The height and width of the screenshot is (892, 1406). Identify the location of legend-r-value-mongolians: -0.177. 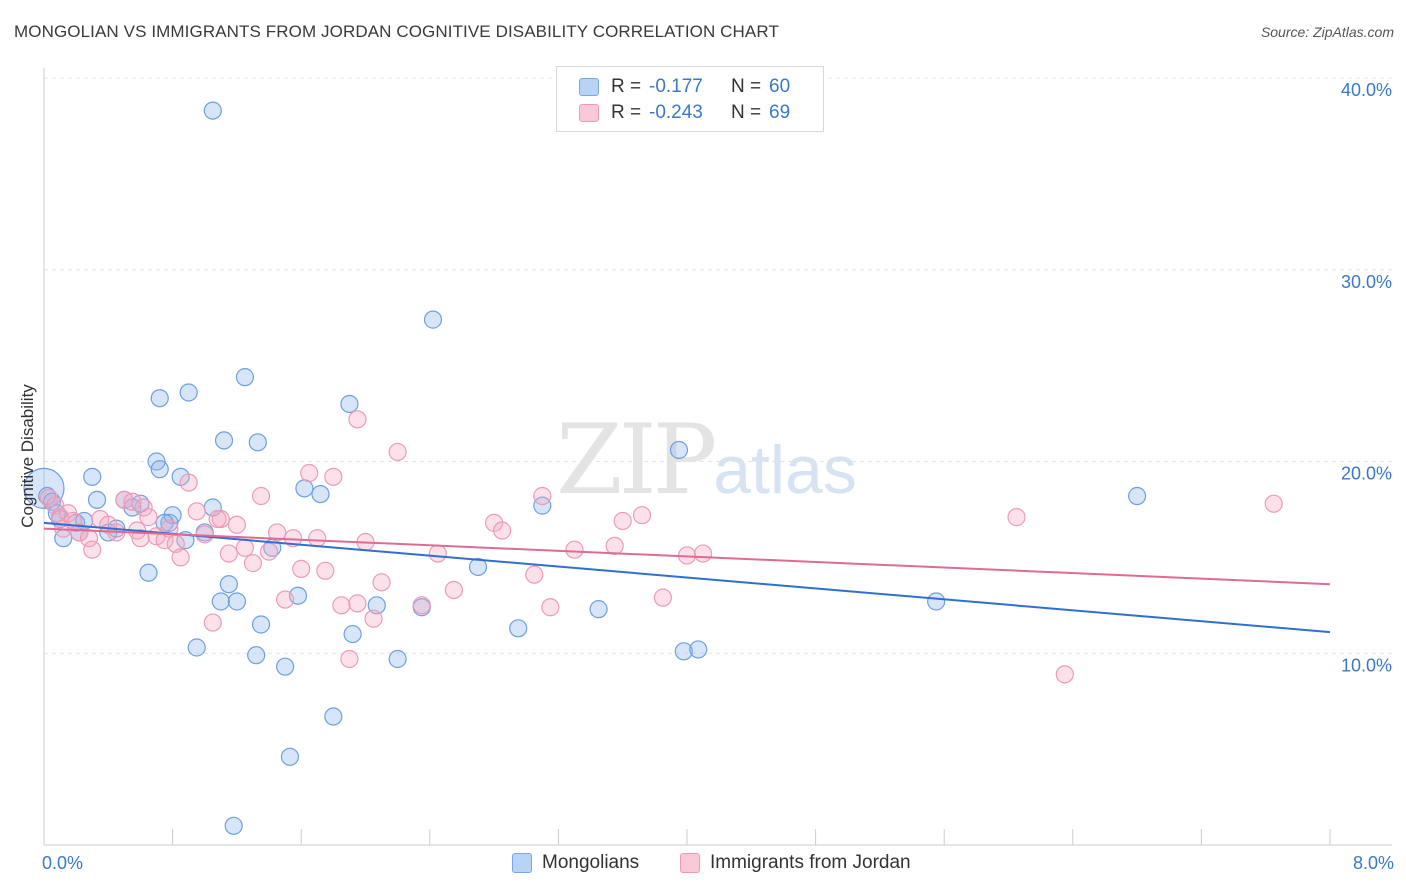
(676, 86).